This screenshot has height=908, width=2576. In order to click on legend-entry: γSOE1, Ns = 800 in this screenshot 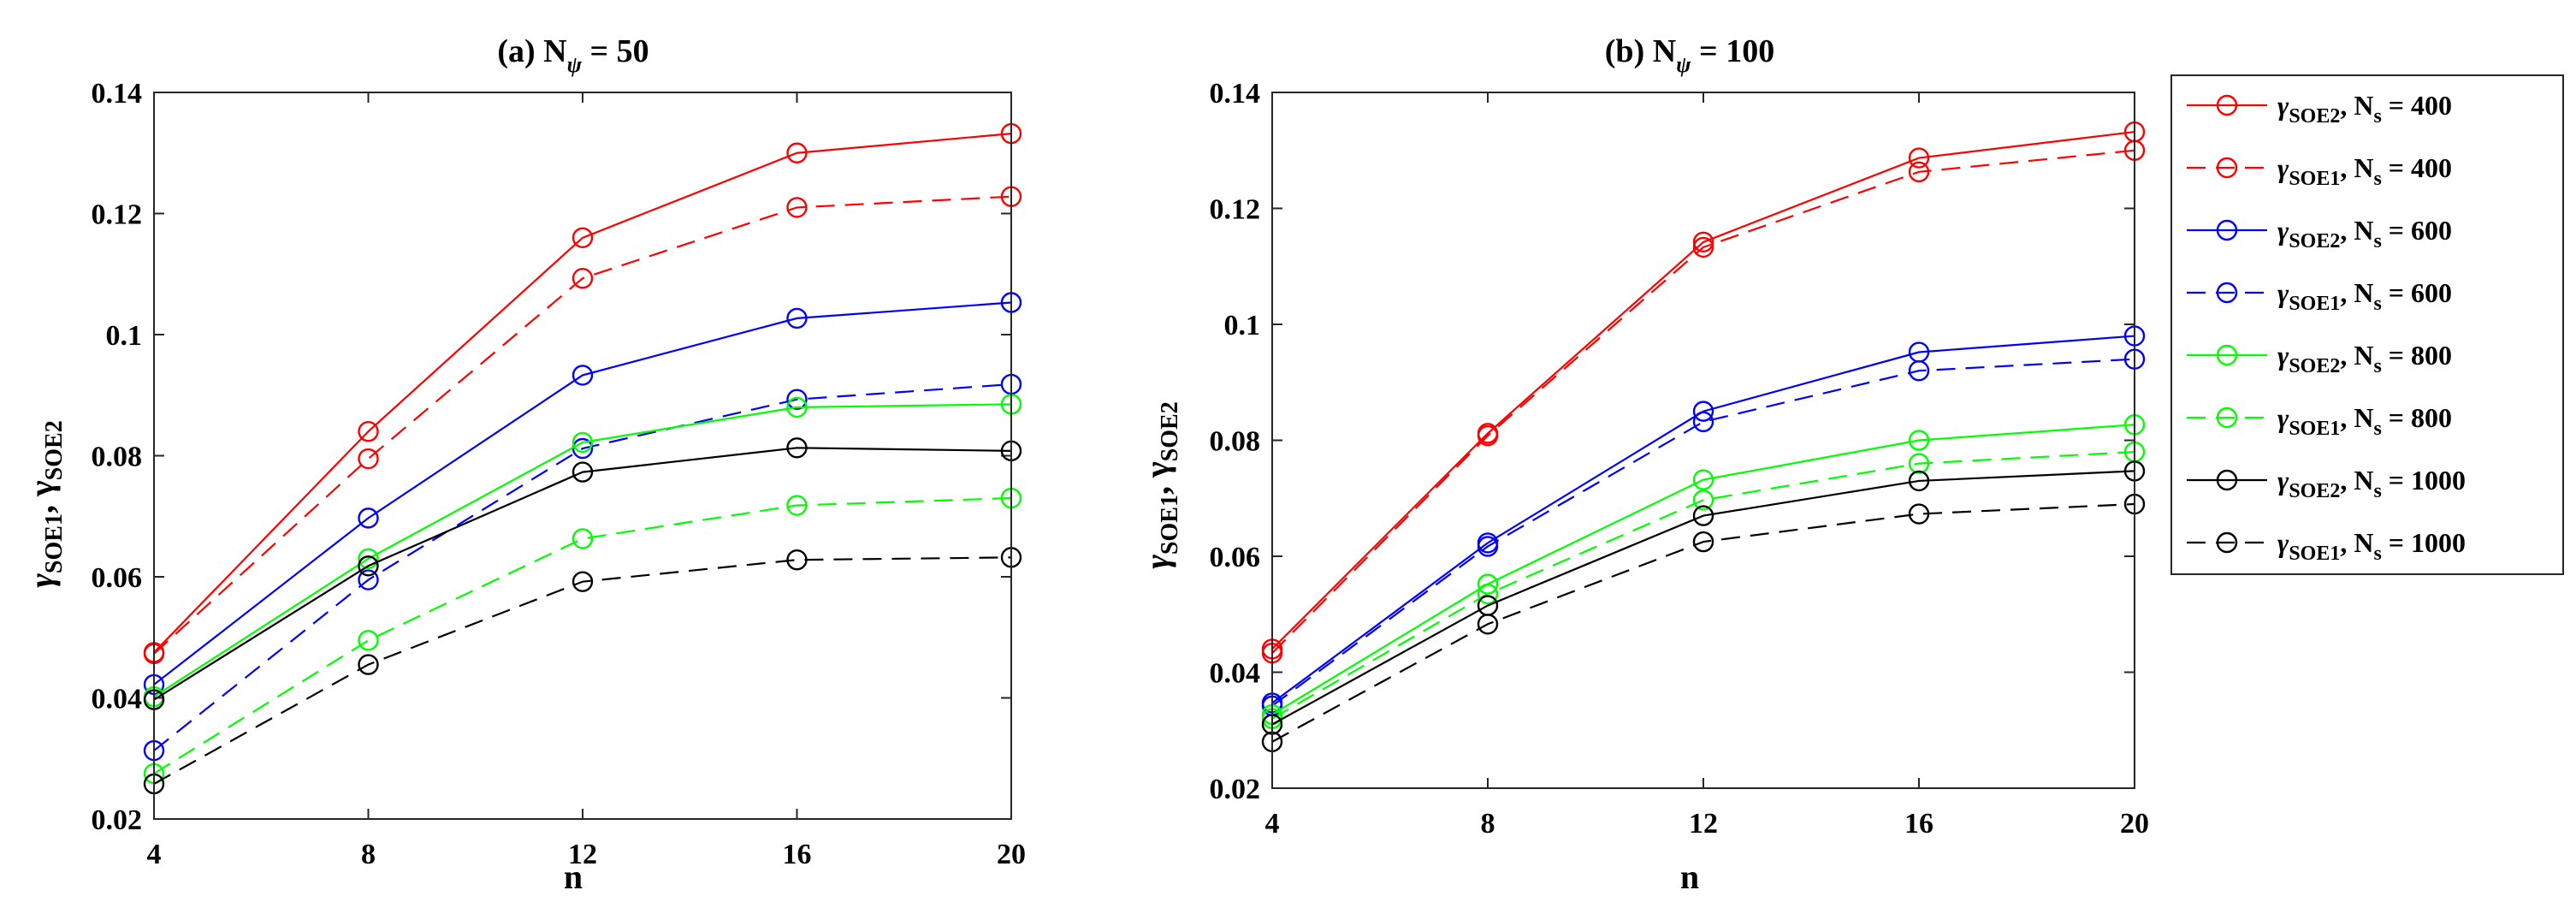, I will do `click(2319, 421)`.